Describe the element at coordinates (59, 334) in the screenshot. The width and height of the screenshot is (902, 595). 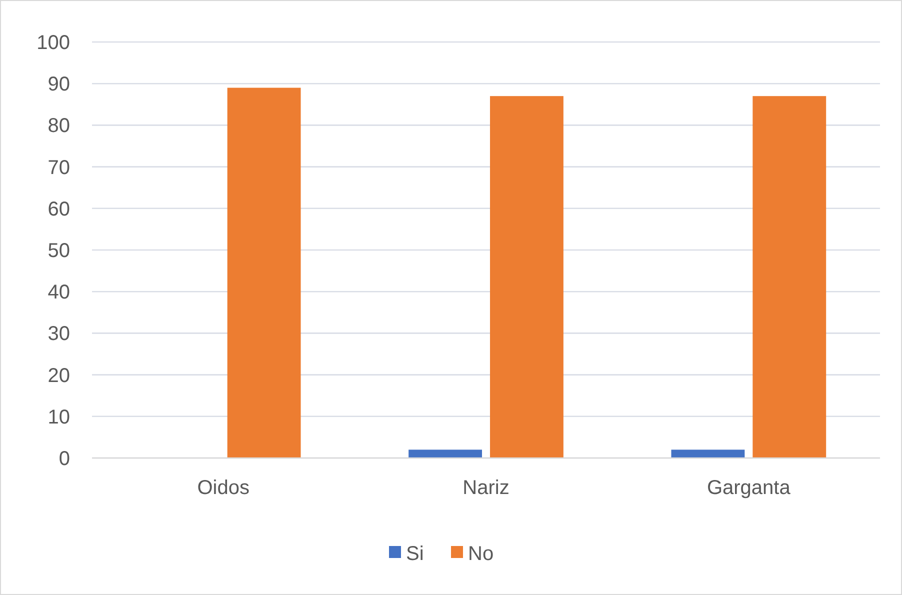
I see `y-tick-label: 30` at that location.